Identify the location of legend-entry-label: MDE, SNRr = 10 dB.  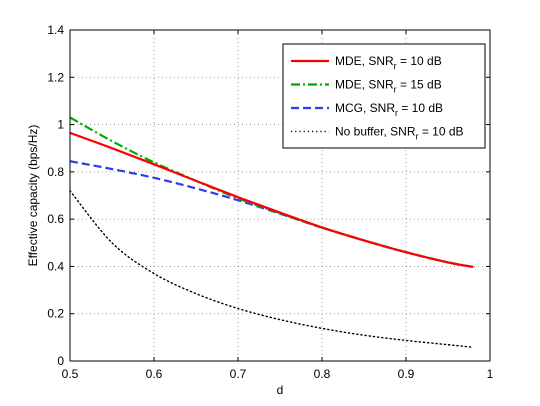
(388, 62).